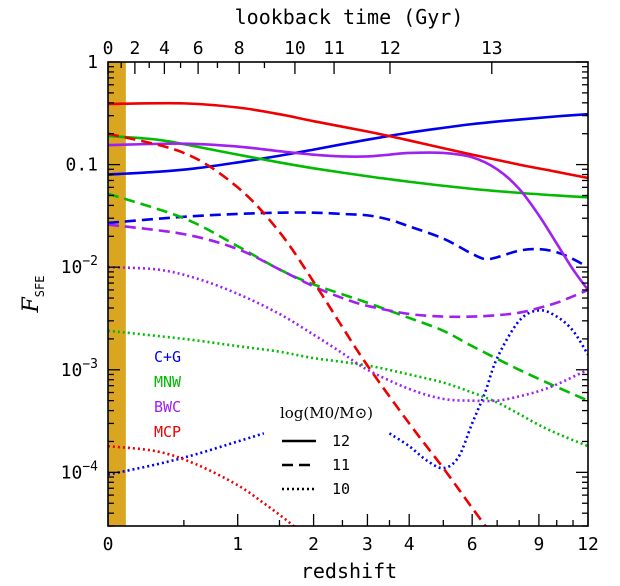 The height and width of the screenshot is (586, 620). Describe the element at coordinates (326, 413) in the screenshot. I see `legend-mass-title: log(M0/M⊙)` at that location.